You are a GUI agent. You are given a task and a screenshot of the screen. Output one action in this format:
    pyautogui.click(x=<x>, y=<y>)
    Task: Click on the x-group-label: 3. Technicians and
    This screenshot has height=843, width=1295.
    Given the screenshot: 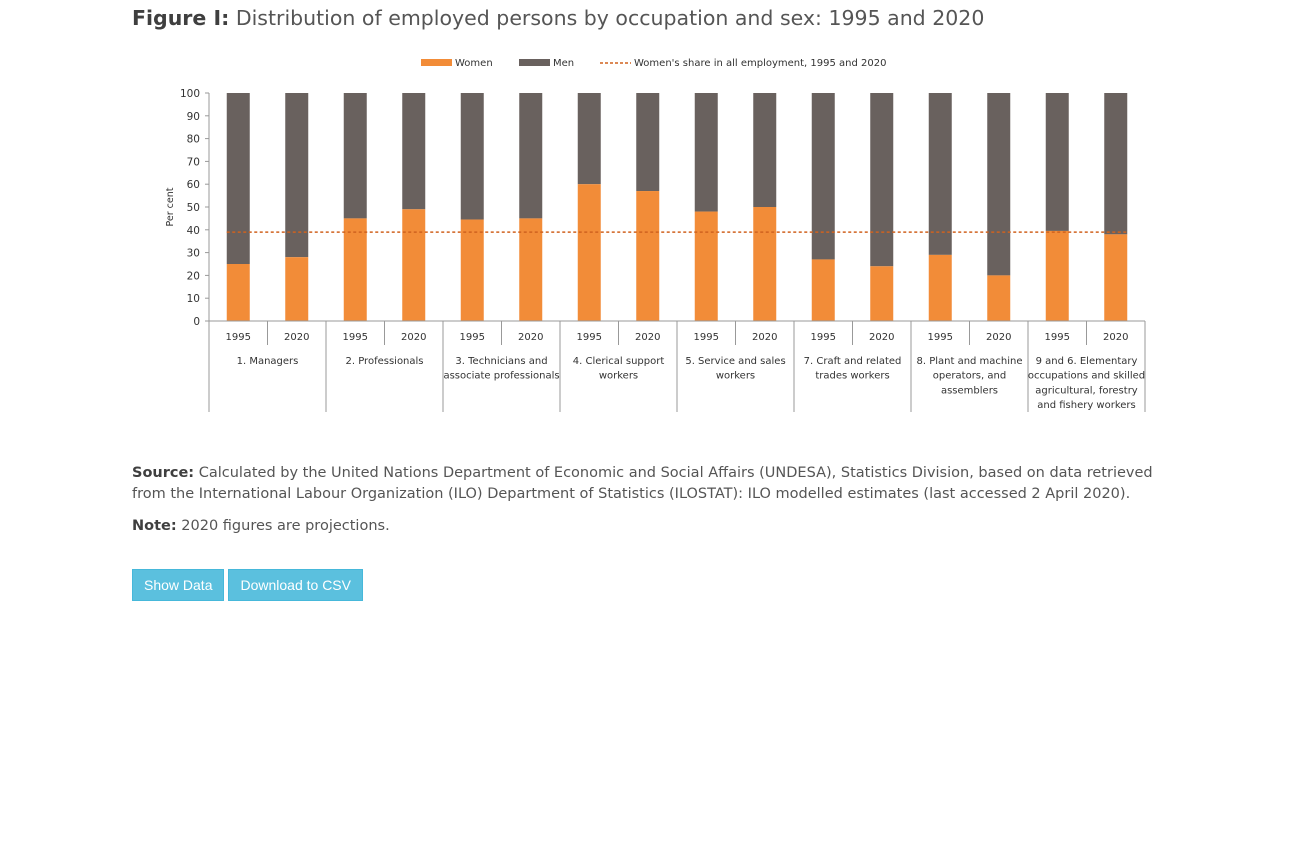 What is the action you would take?
    pyautogui.click(x=501, y=361)
    